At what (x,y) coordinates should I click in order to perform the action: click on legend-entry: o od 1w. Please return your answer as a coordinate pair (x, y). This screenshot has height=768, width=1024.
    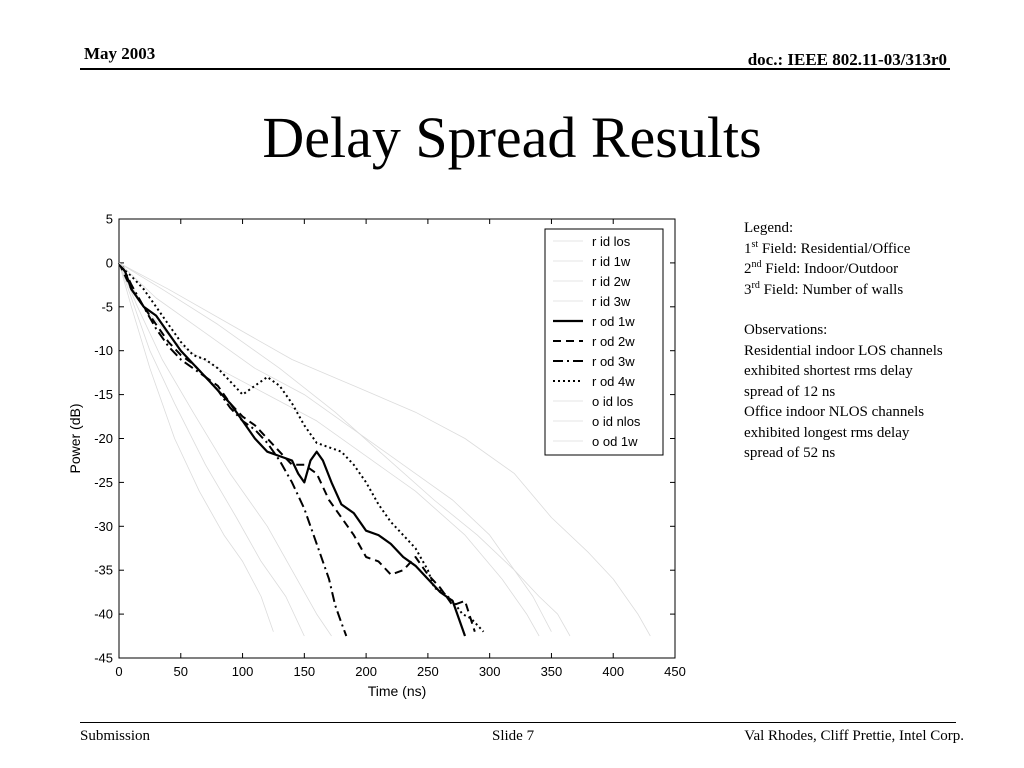
    Looking at the image, I should click on (615, 441).